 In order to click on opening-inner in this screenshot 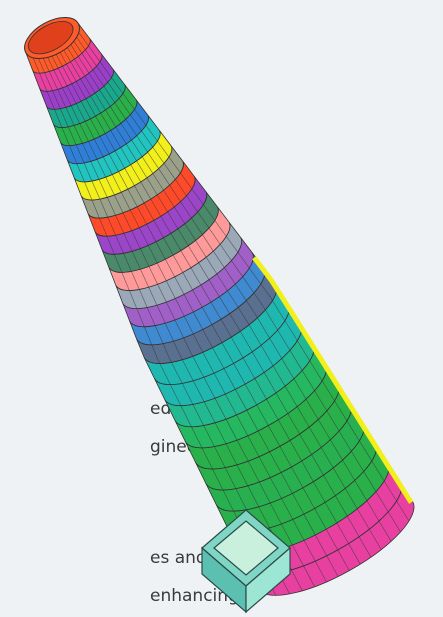, I will do `click(50, 37)`.